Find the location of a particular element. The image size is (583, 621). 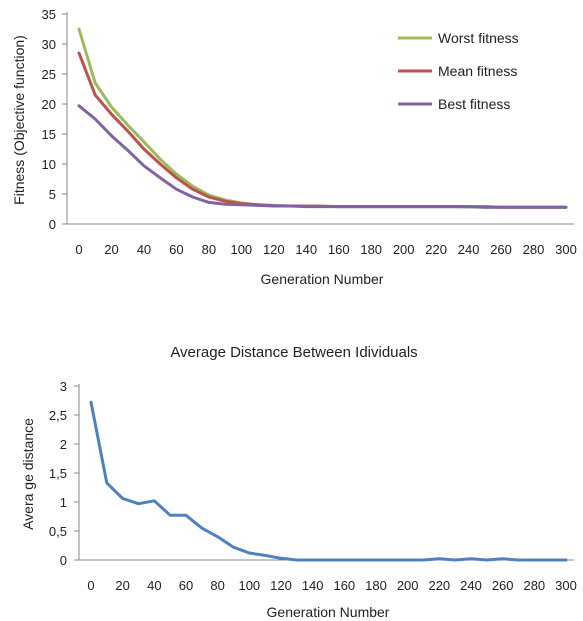

fitness-y-axis-title: Fitness (Objective function) is located at coordinates (19, 120).